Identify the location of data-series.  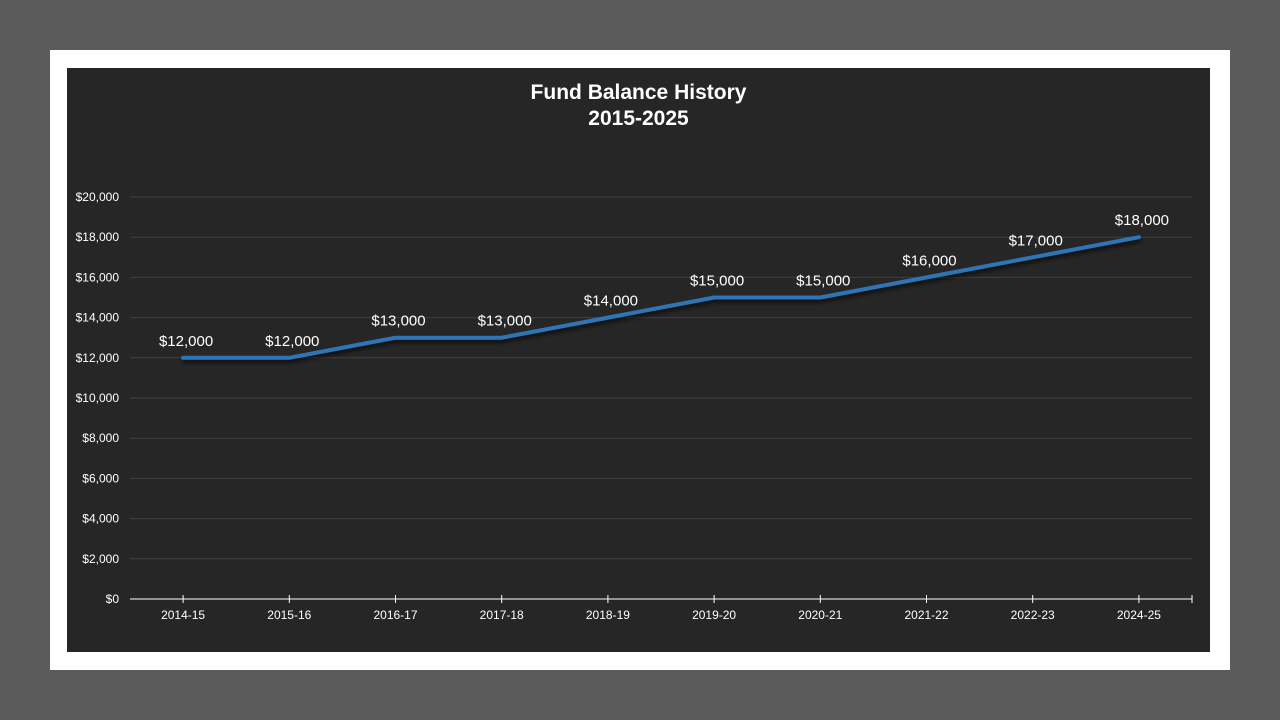
(661, 297).